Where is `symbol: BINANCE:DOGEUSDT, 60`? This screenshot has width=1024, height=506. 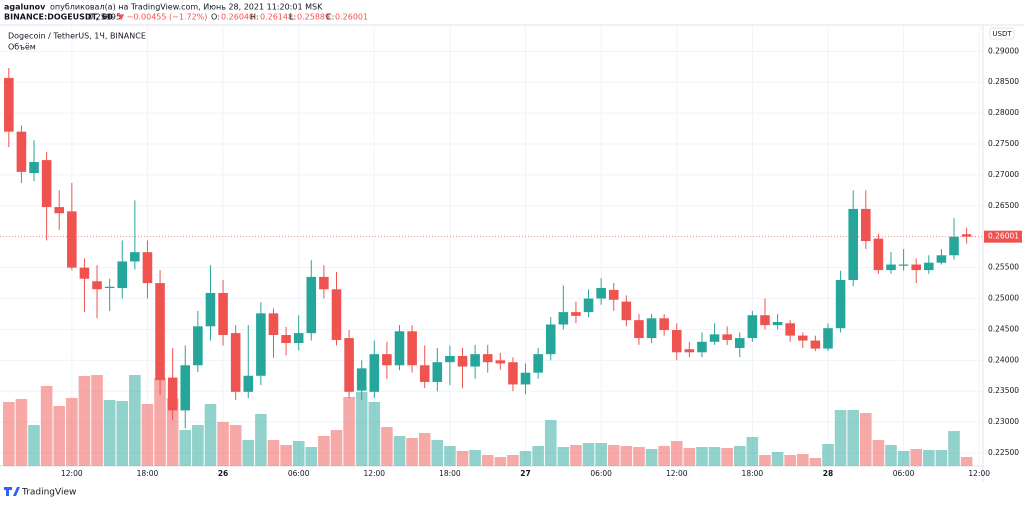 symbol: BINANCE:DOGEUSDT, 60 is located at coordinates (58, 17).